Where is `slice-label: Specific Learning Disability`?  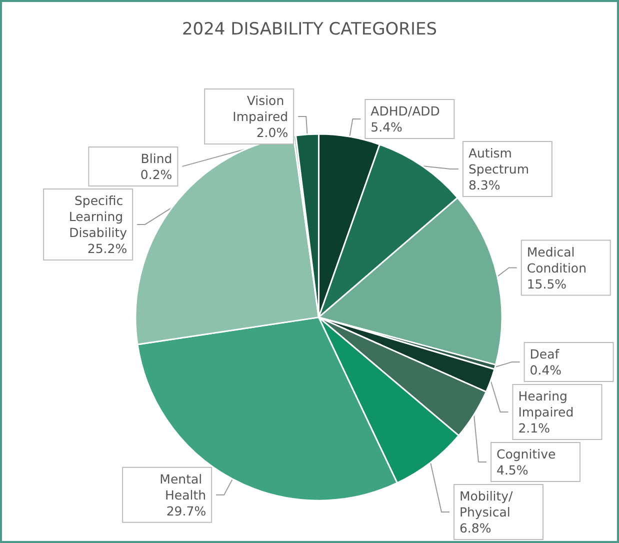
slice-label: Specific Learning Disability is located at coordinates (98, 216).